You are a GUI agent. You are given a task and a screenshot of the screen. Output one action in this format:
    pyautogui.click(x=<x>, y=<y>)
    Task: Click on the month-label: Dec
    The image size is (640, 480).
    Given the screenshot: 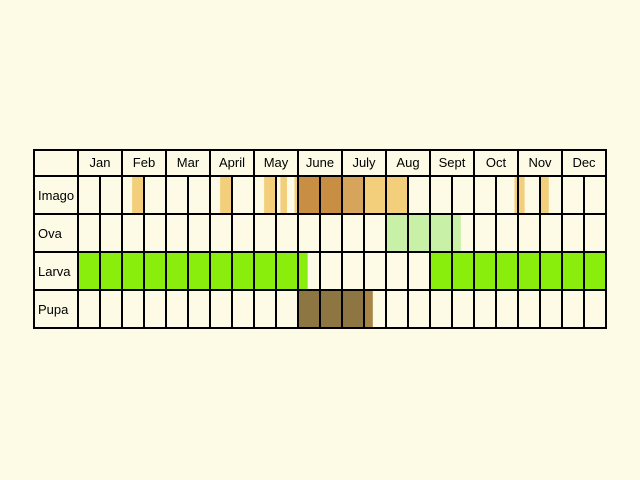 What is the action you would take?
    pyautogui.click(x=584, y=162)
    